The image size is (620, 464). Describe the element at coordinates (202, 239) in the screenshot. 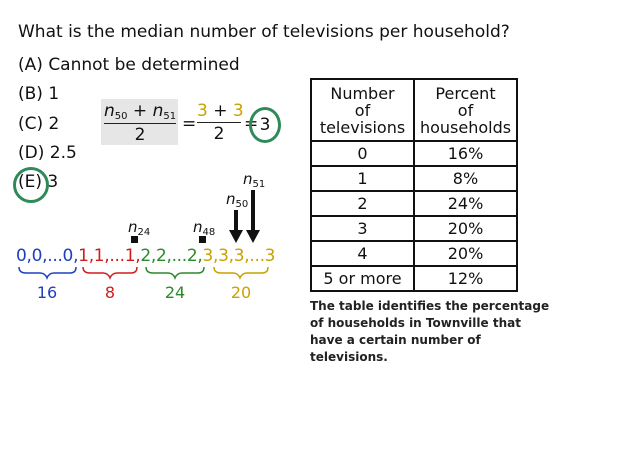

I see `marker-n48` at that location.